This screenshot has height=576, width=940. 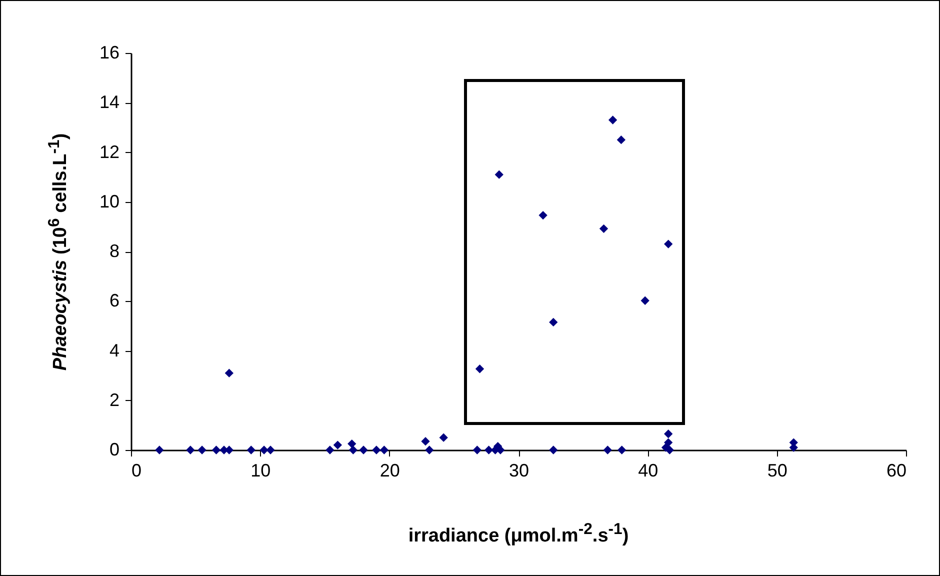 What do you see at coordinates (114, 450) in the screenshot?
I see `y-tick-label: 0` at bounding box center [114, 450].